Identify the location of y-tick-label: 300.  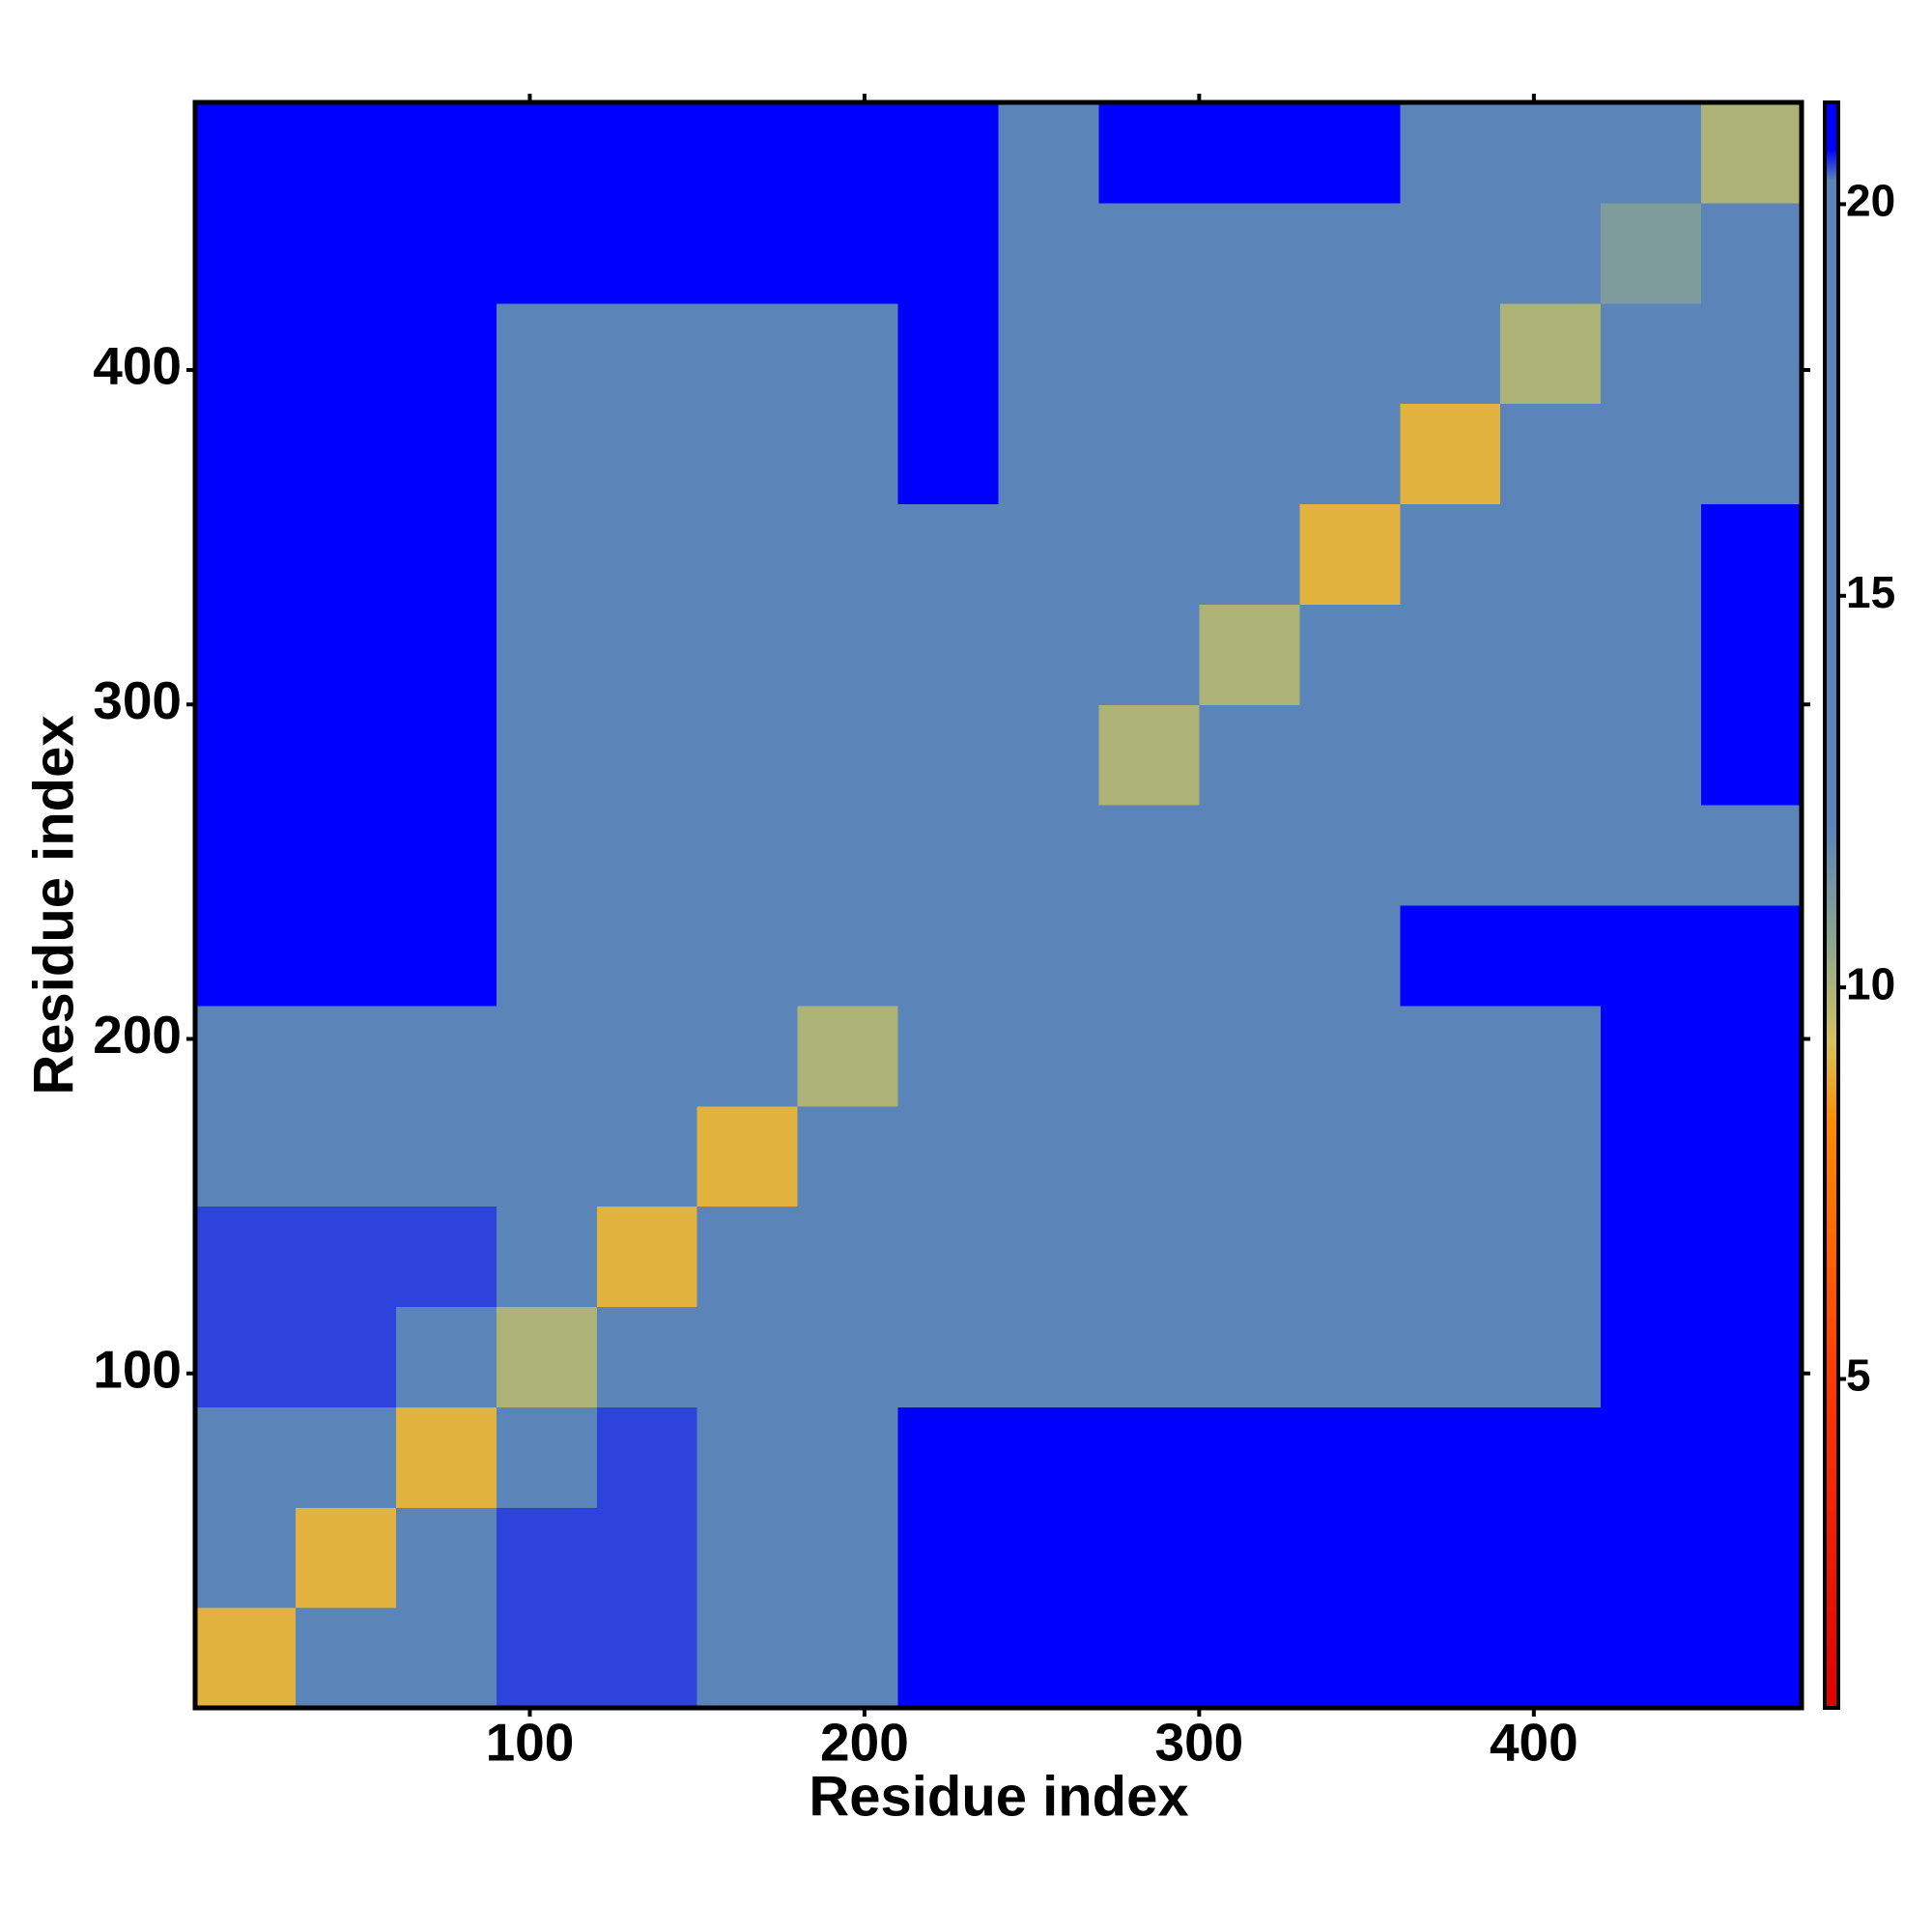
(137, 700).